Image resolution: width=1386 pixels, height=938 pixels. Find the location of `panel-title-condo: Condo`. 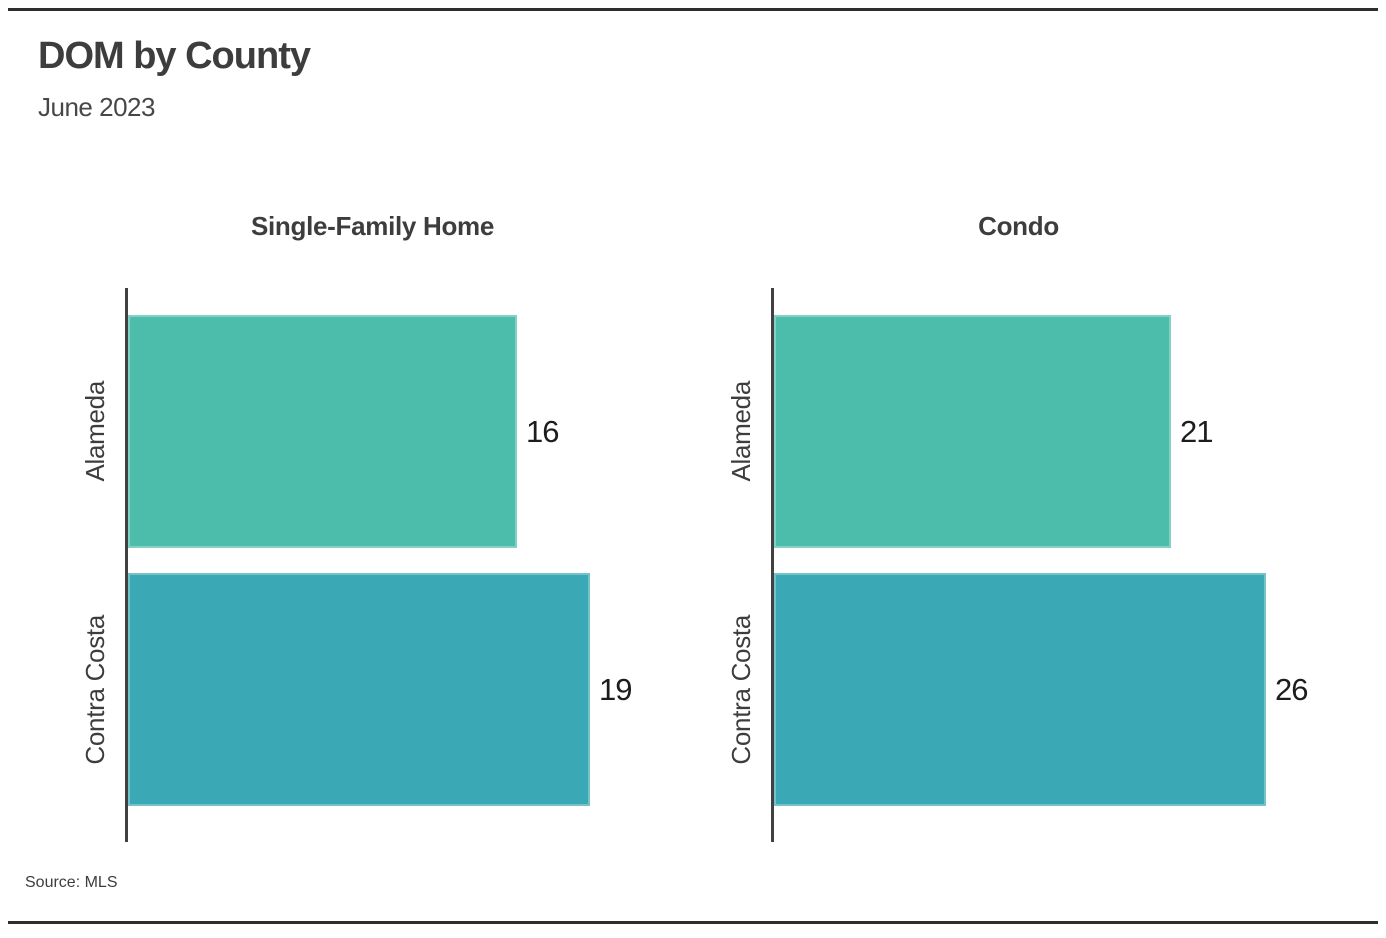

panel-title-condo: Condo is located at coordinates (1018, 226).